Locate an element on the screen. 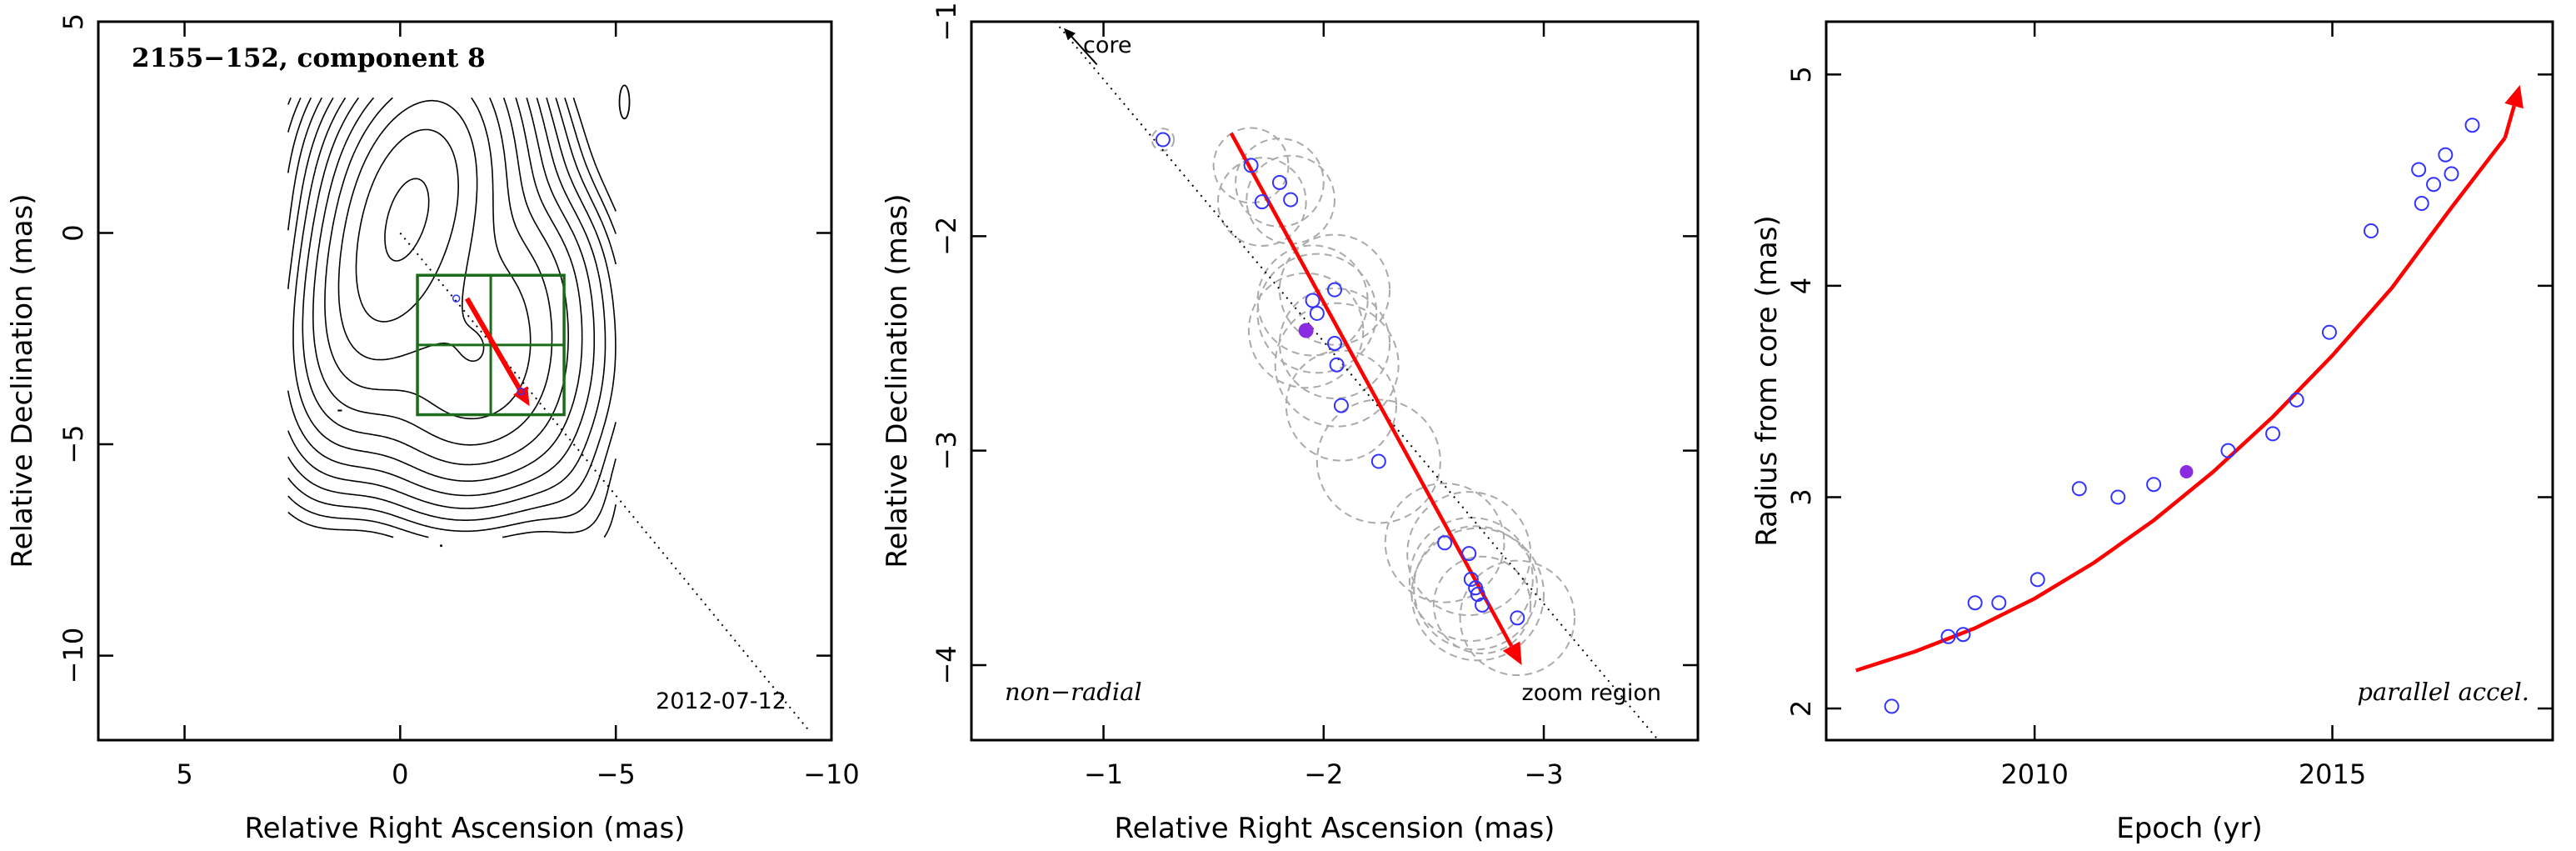 The height and width of the screenshot is (851, 2576). y-tick-label-2: −1 is located at coordinates (946, 21).